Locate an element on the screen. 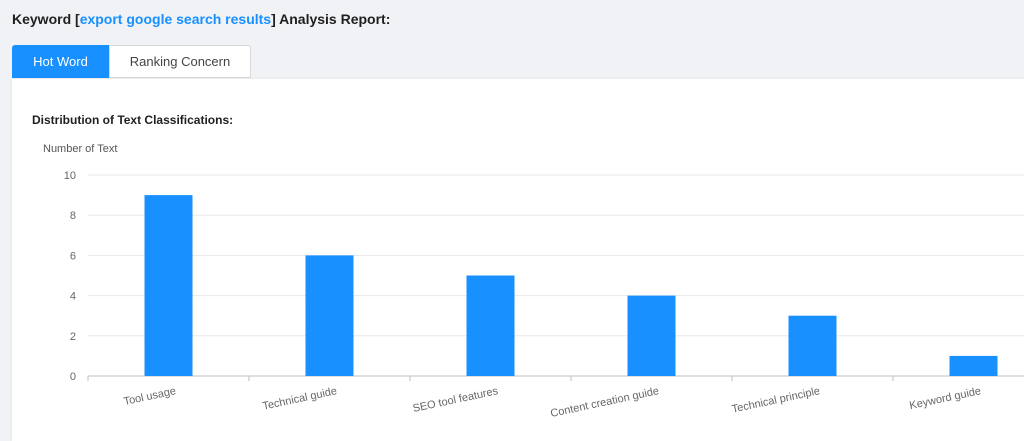  y-tick-label: 2 is located at coordinates (73, 337).